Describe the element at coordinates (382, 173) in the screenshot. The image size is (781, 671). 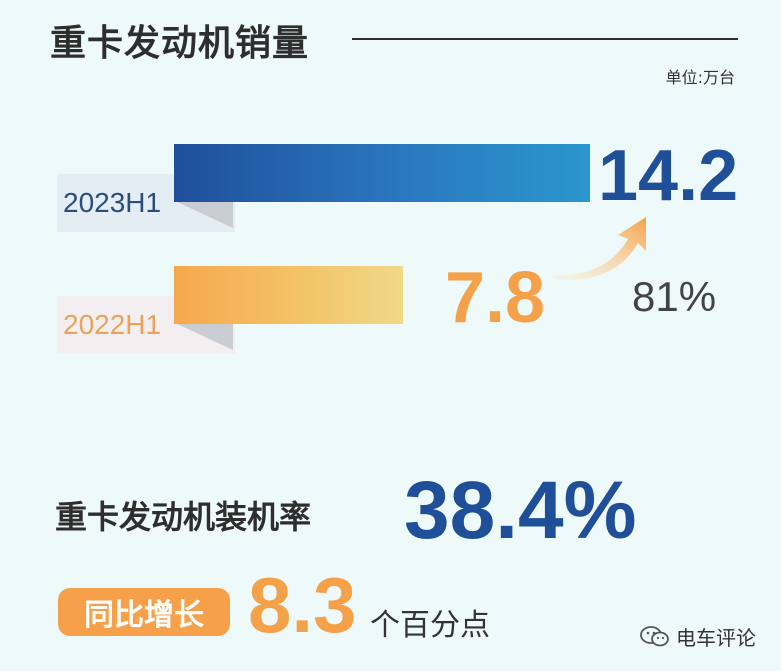
I see `bar-2023h1` at that location.